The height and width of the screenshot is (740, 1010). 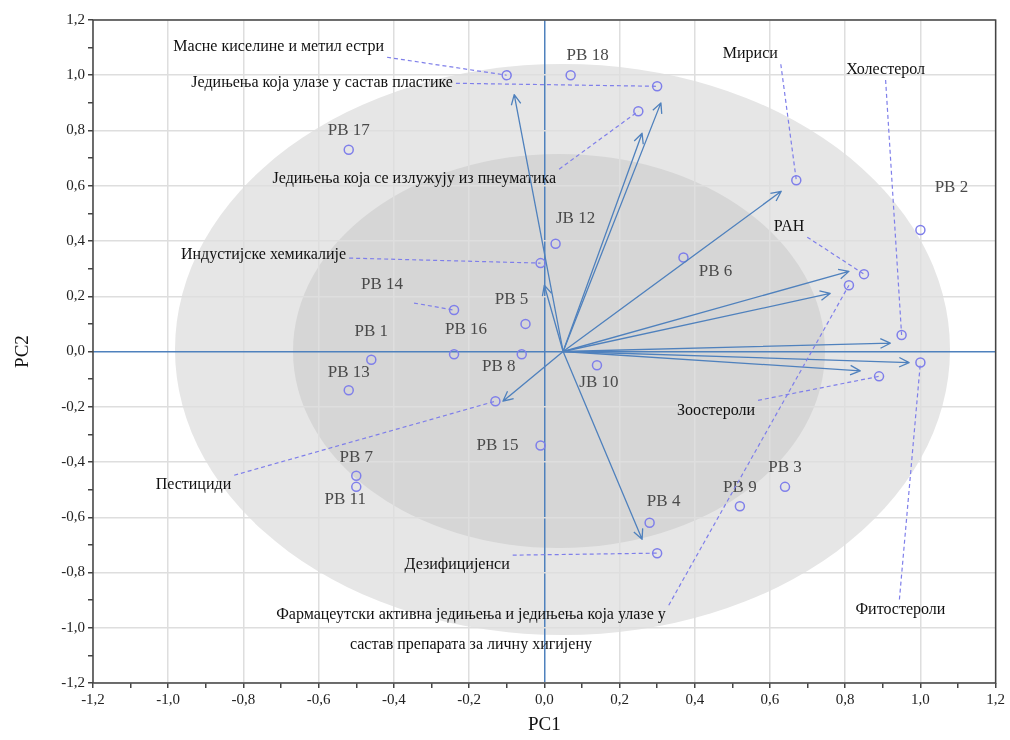 I want to click on annotation: Зоостероли, so click(x=716, y=409).